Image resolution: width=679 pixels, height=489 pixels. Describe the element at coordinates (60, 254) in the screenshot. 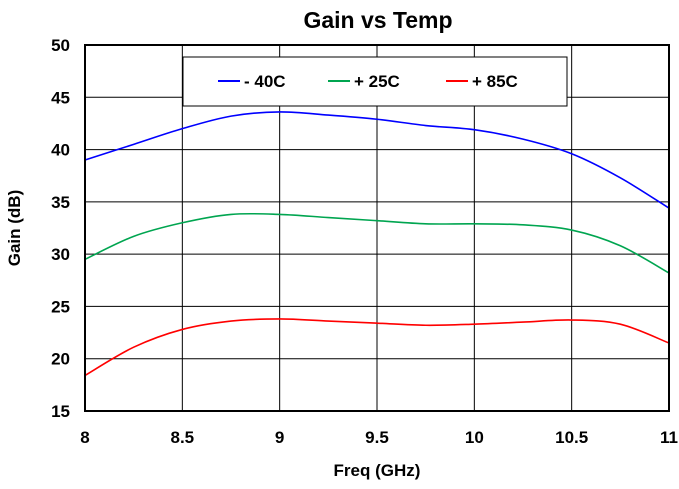

I see `y-tick-label: 30` at that location.